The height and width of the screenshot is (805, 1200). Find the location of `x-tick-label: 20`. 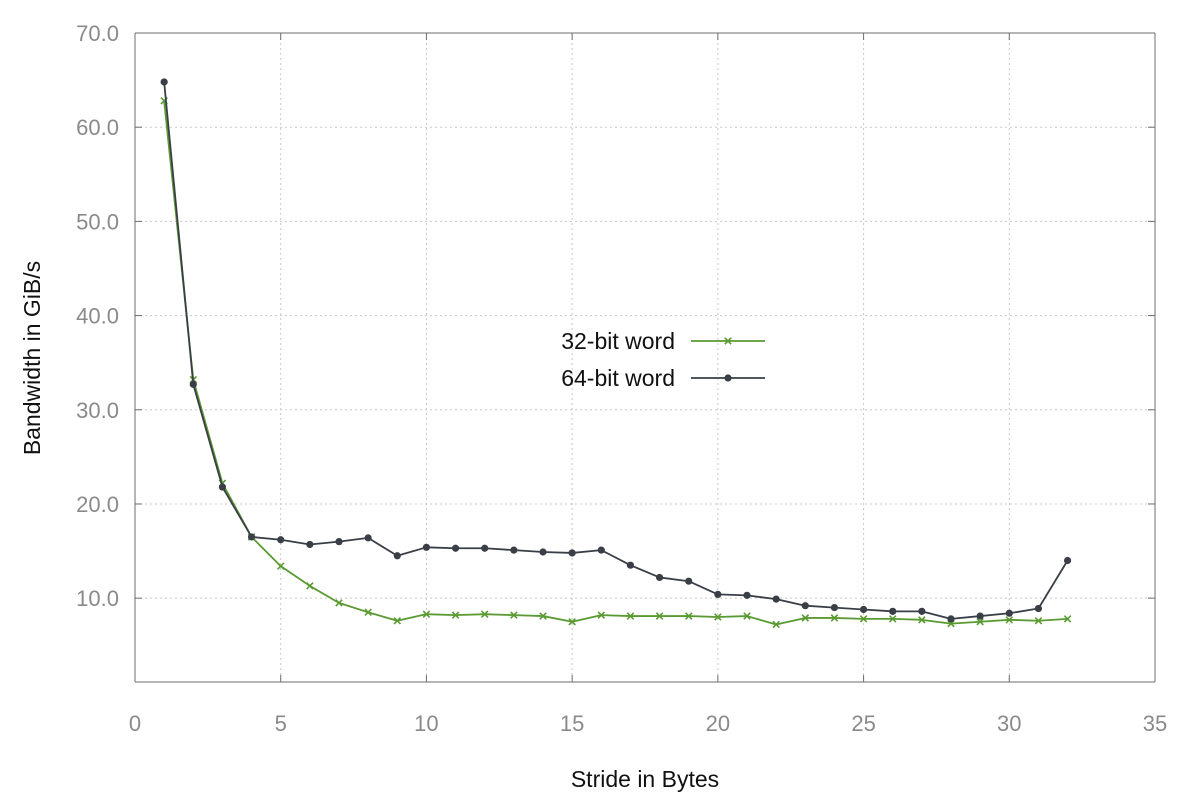

x-tick-label: 20 is located at coordinates (718, 723).